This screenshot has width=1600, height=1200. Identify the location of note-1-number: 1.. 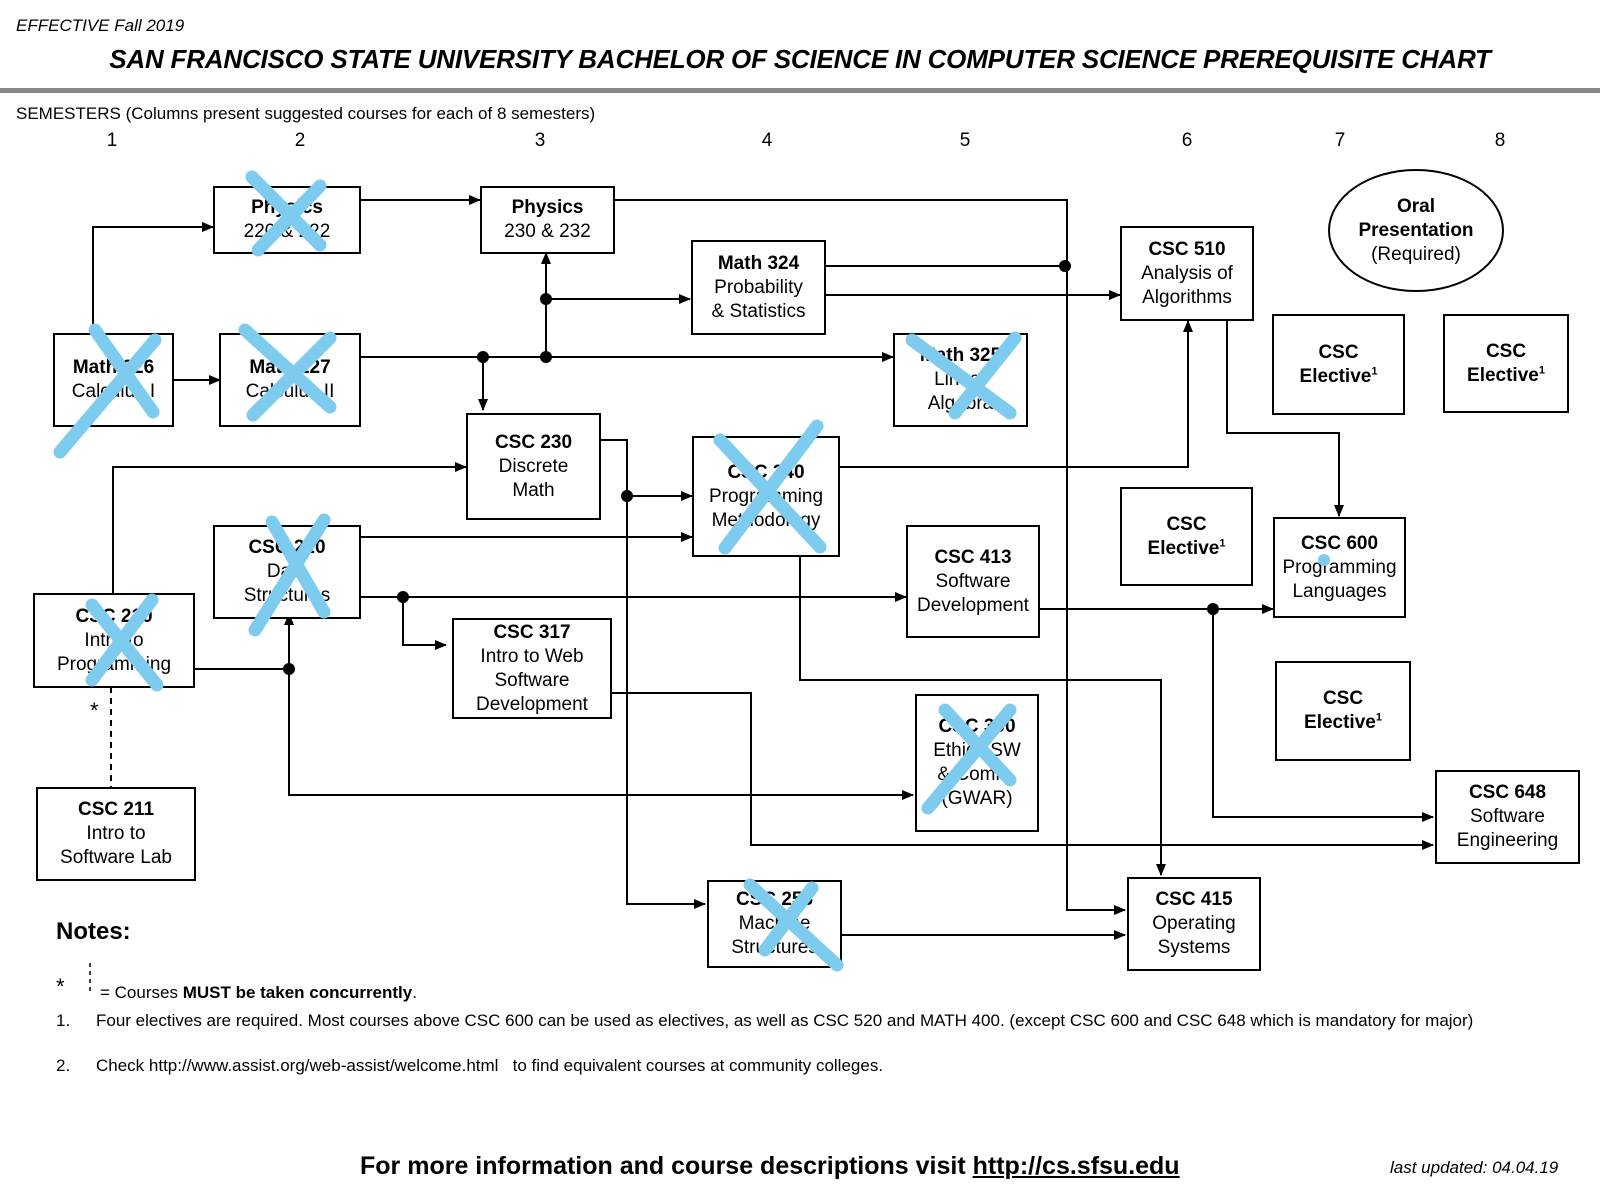
(63, 1020).